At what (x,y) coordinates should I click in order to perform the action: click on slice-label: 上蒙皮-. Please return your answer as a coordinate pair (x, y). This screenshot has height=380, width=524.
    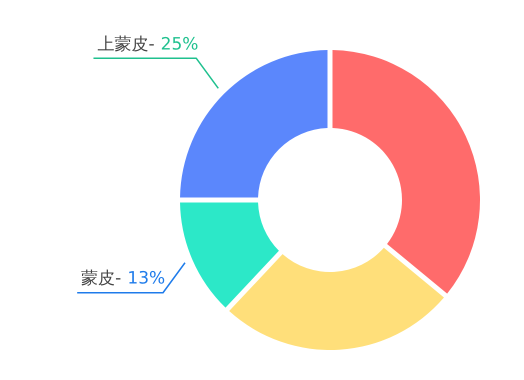
    Looking at the image, I should click on (126, 44).